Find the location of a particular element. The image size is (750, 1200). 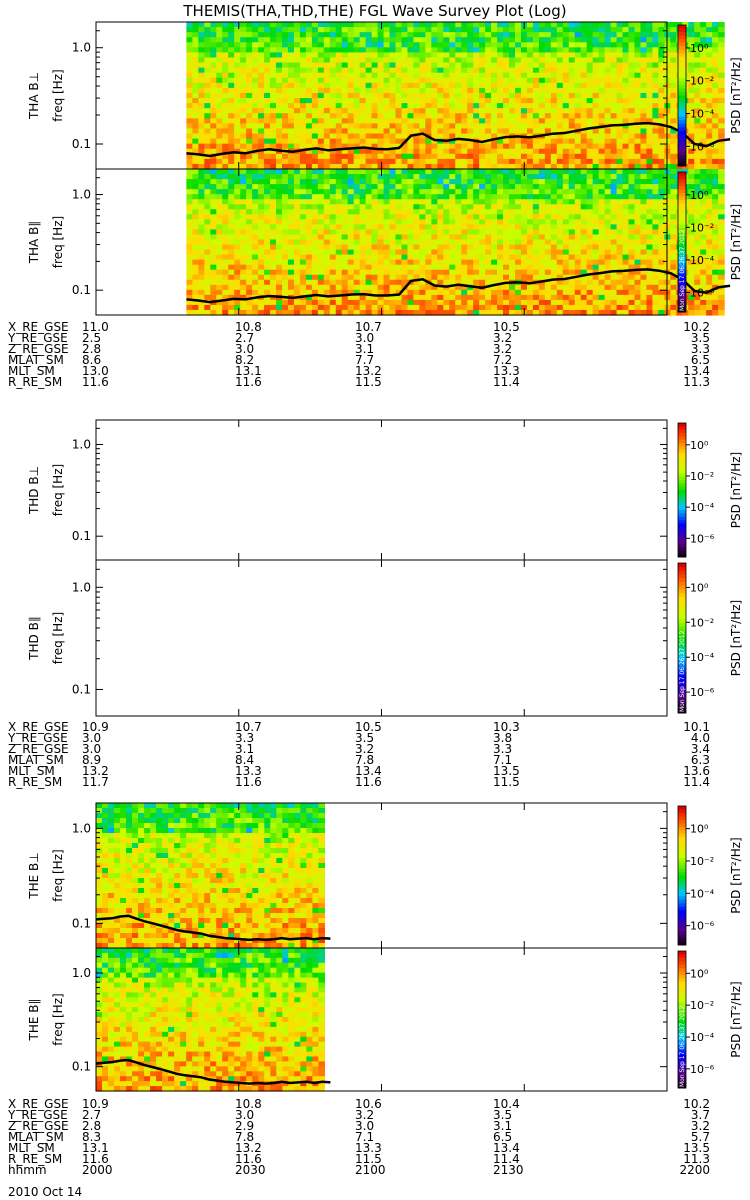

ephemeris-value: 10.6 is located at coordinates (368, 1104).